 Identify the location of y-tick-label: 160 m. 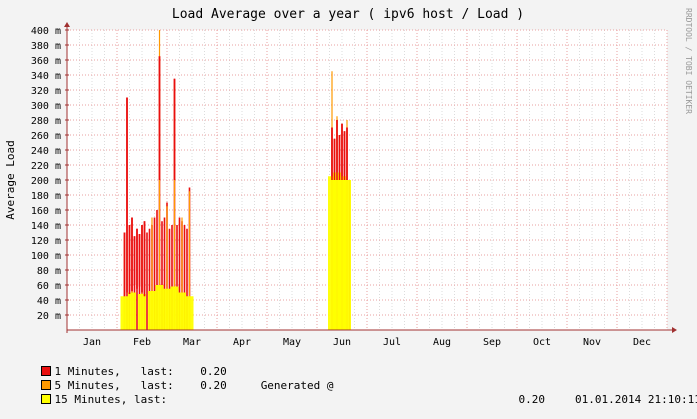
(46, 211).